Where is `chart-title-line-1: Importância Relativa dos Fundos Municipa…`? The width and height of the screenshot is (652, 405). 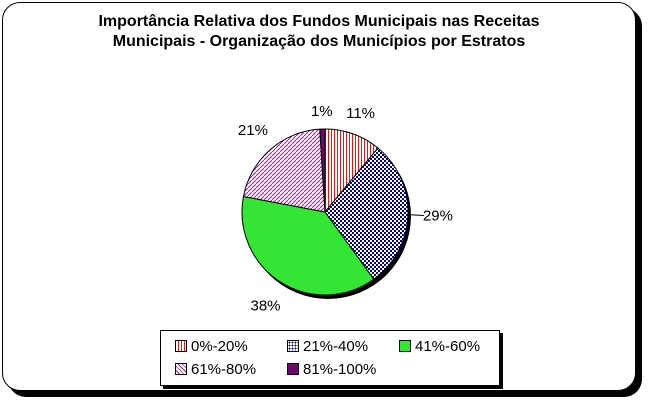
chart-title-line-1: Importância Relativa dos Fundos Municipa… is located at coordinates (319, 21).